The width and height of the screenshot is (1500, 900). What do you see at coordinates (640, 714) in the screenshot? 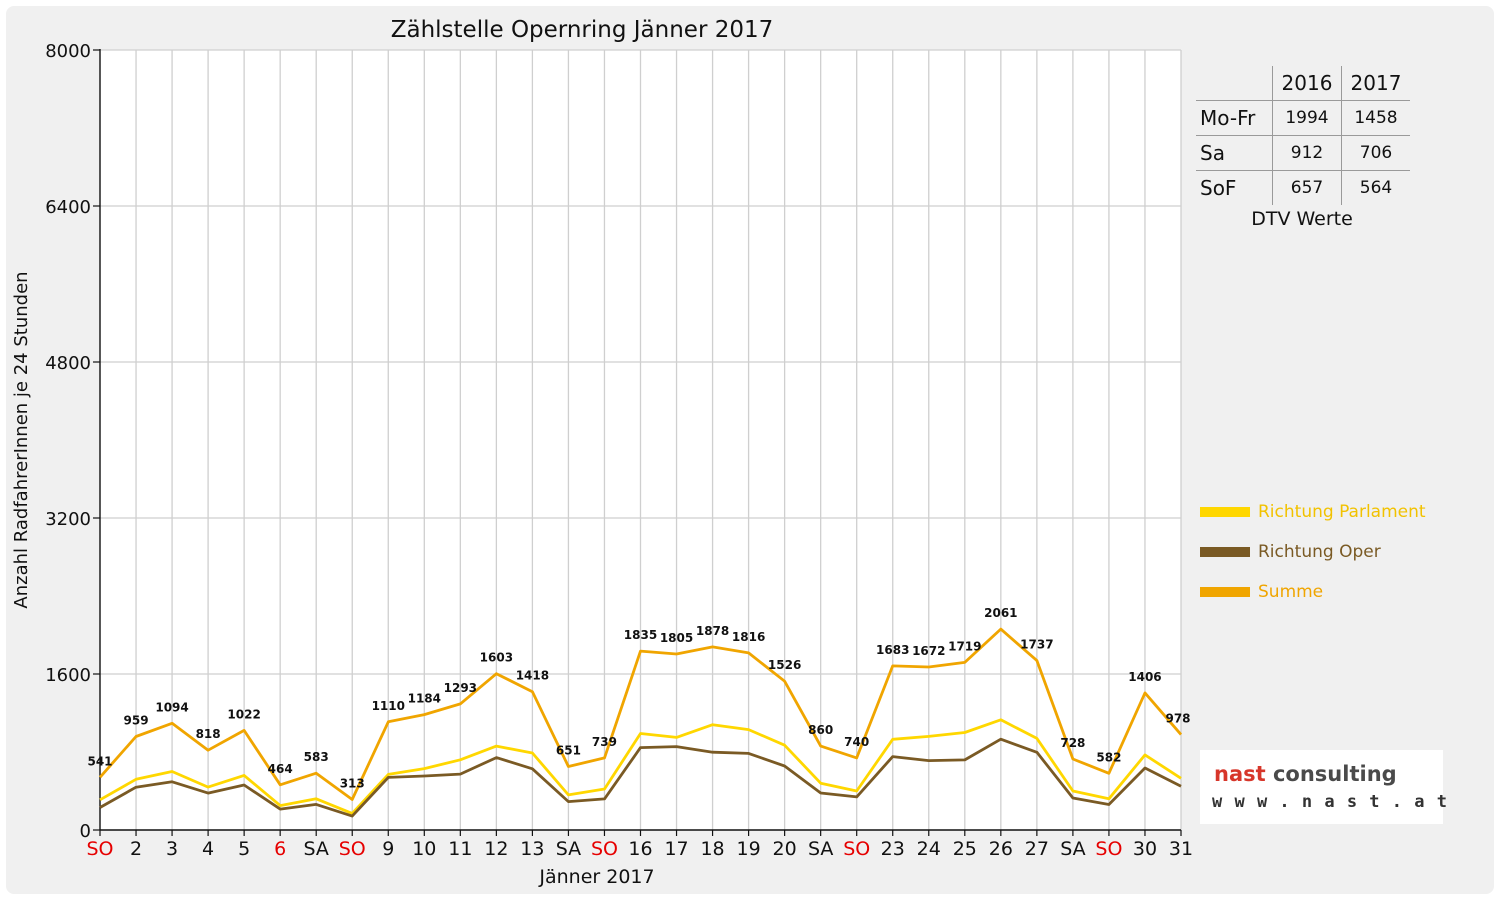
I see `series-line-summe` at bounding box center [640, 714].